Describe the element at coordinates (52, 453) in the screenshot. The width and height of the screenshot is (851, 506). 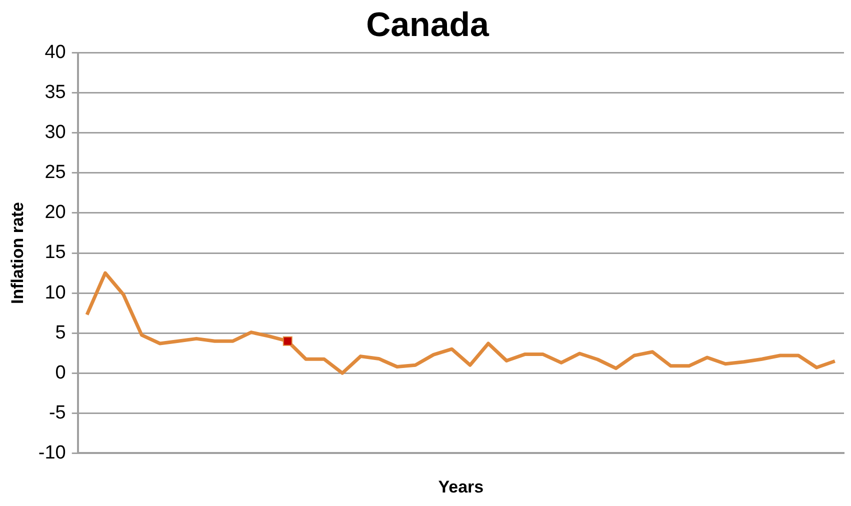
I see `y-tick-label: -10` at that location.